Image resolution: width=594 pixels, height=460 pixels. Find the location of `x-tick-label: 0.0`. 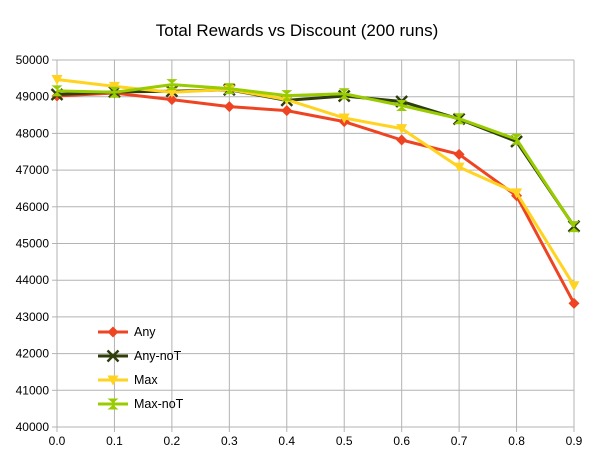

x-tick-label: 0.0 is located at coordinates (57, 441).